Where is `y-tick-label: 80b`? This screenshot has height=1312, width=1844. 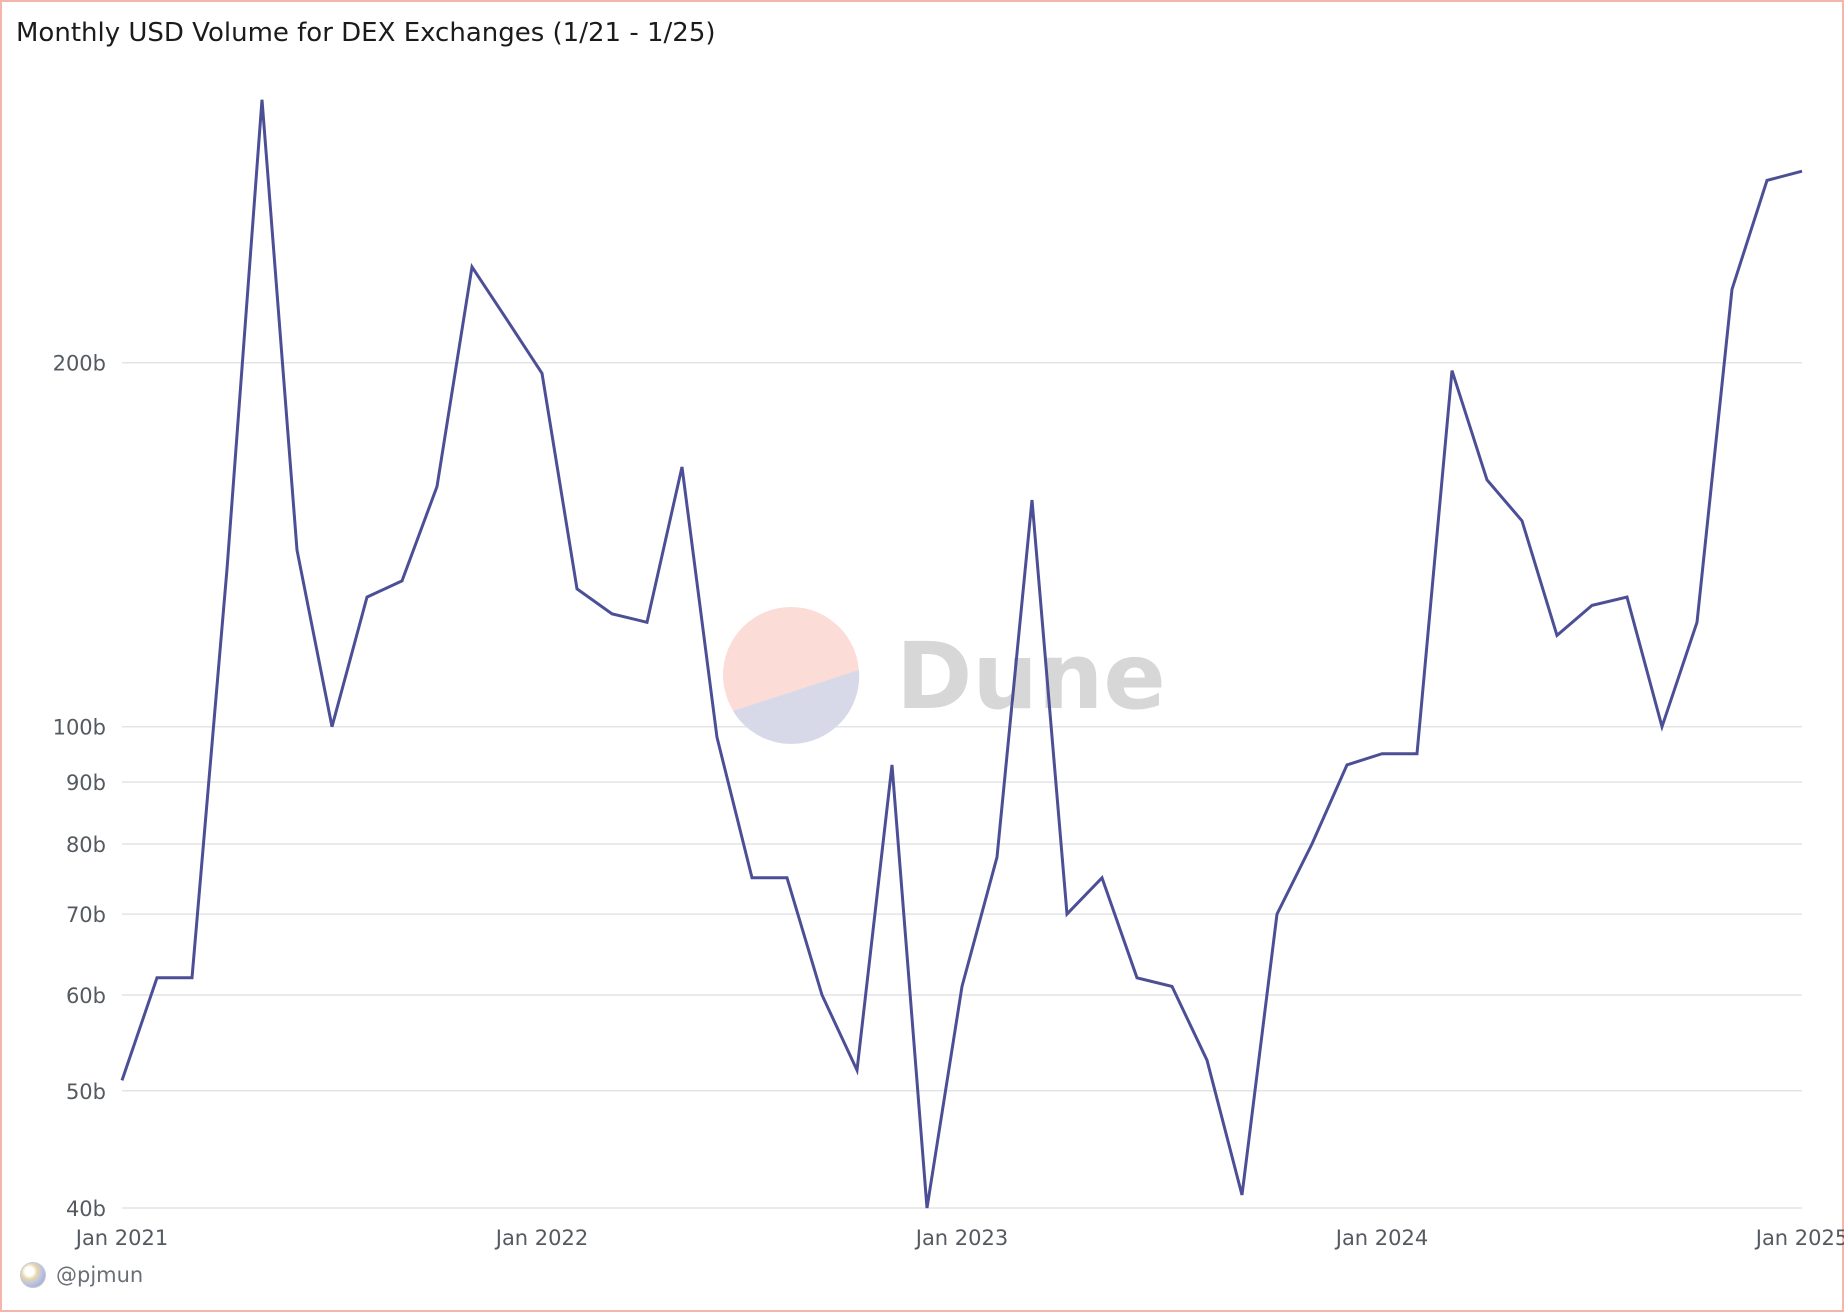
y-tick-label: 80b is located at coordinates (86, 845).